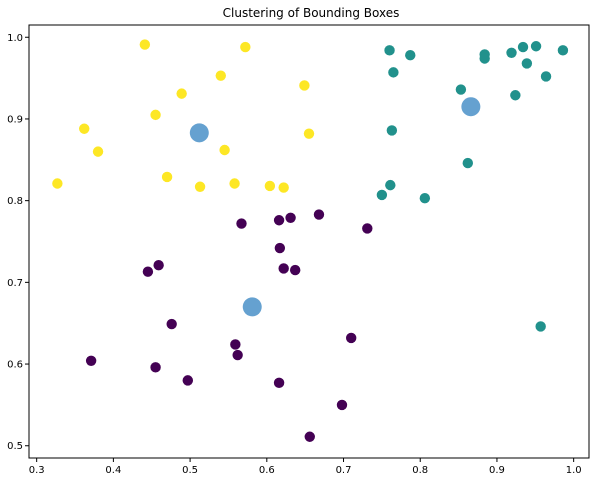 The image size is (595, 482). I want to click on x-tick-label: 0.4, so click(113, 470).